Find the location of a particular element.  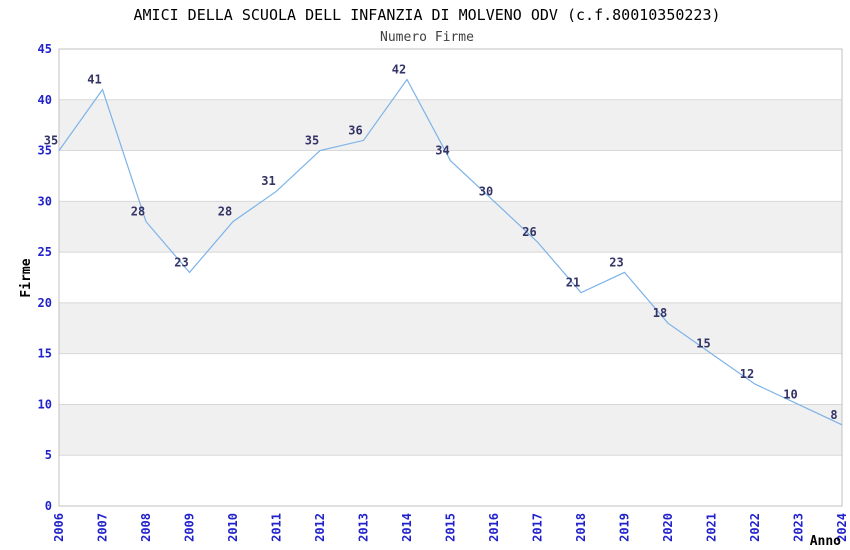

x-tick-label: 2009 is located at coordinates (190, 527).